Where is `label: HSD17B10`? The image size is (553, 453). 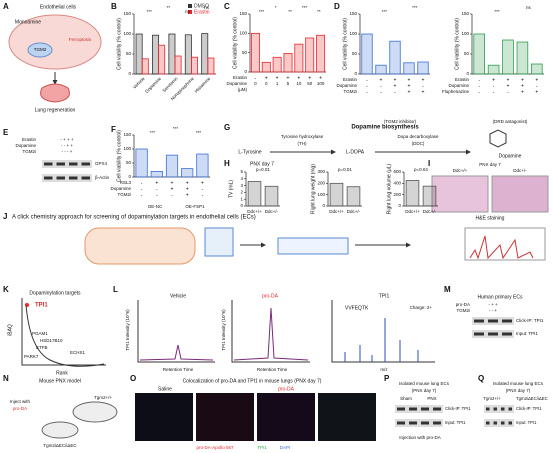
label: HSD17B10 is located at coordinates (51, 340).